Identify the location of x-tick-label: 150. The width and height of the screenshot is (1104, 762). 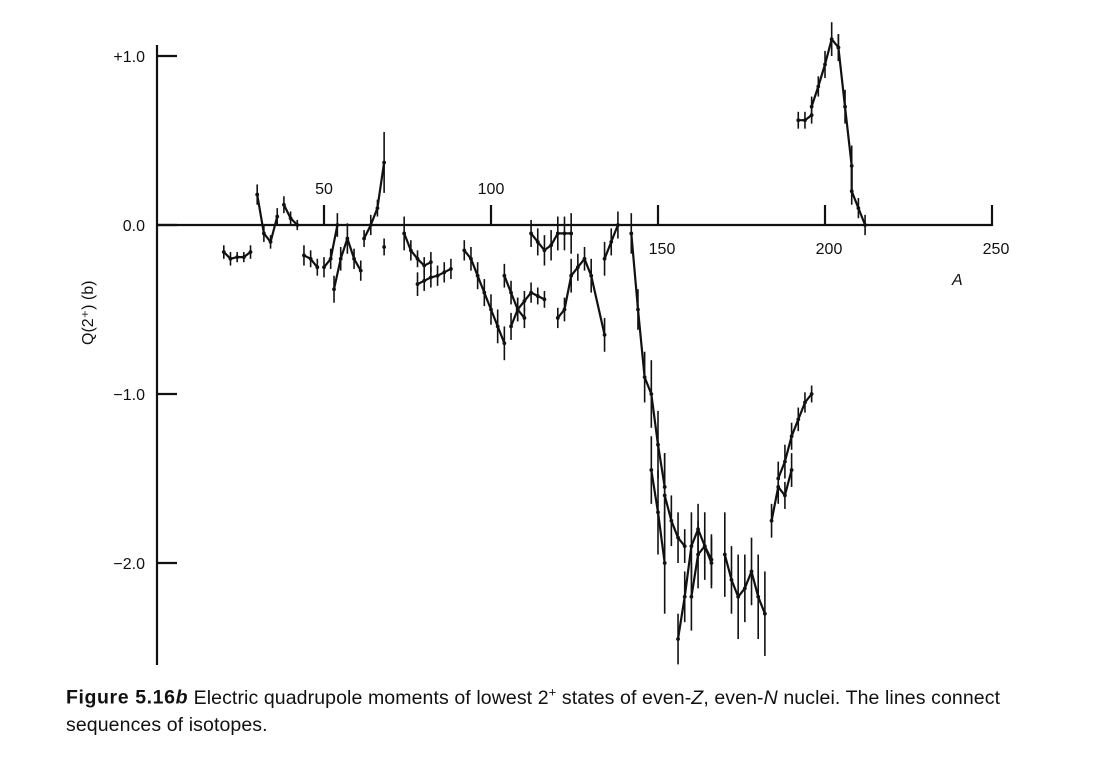
(662, 249).